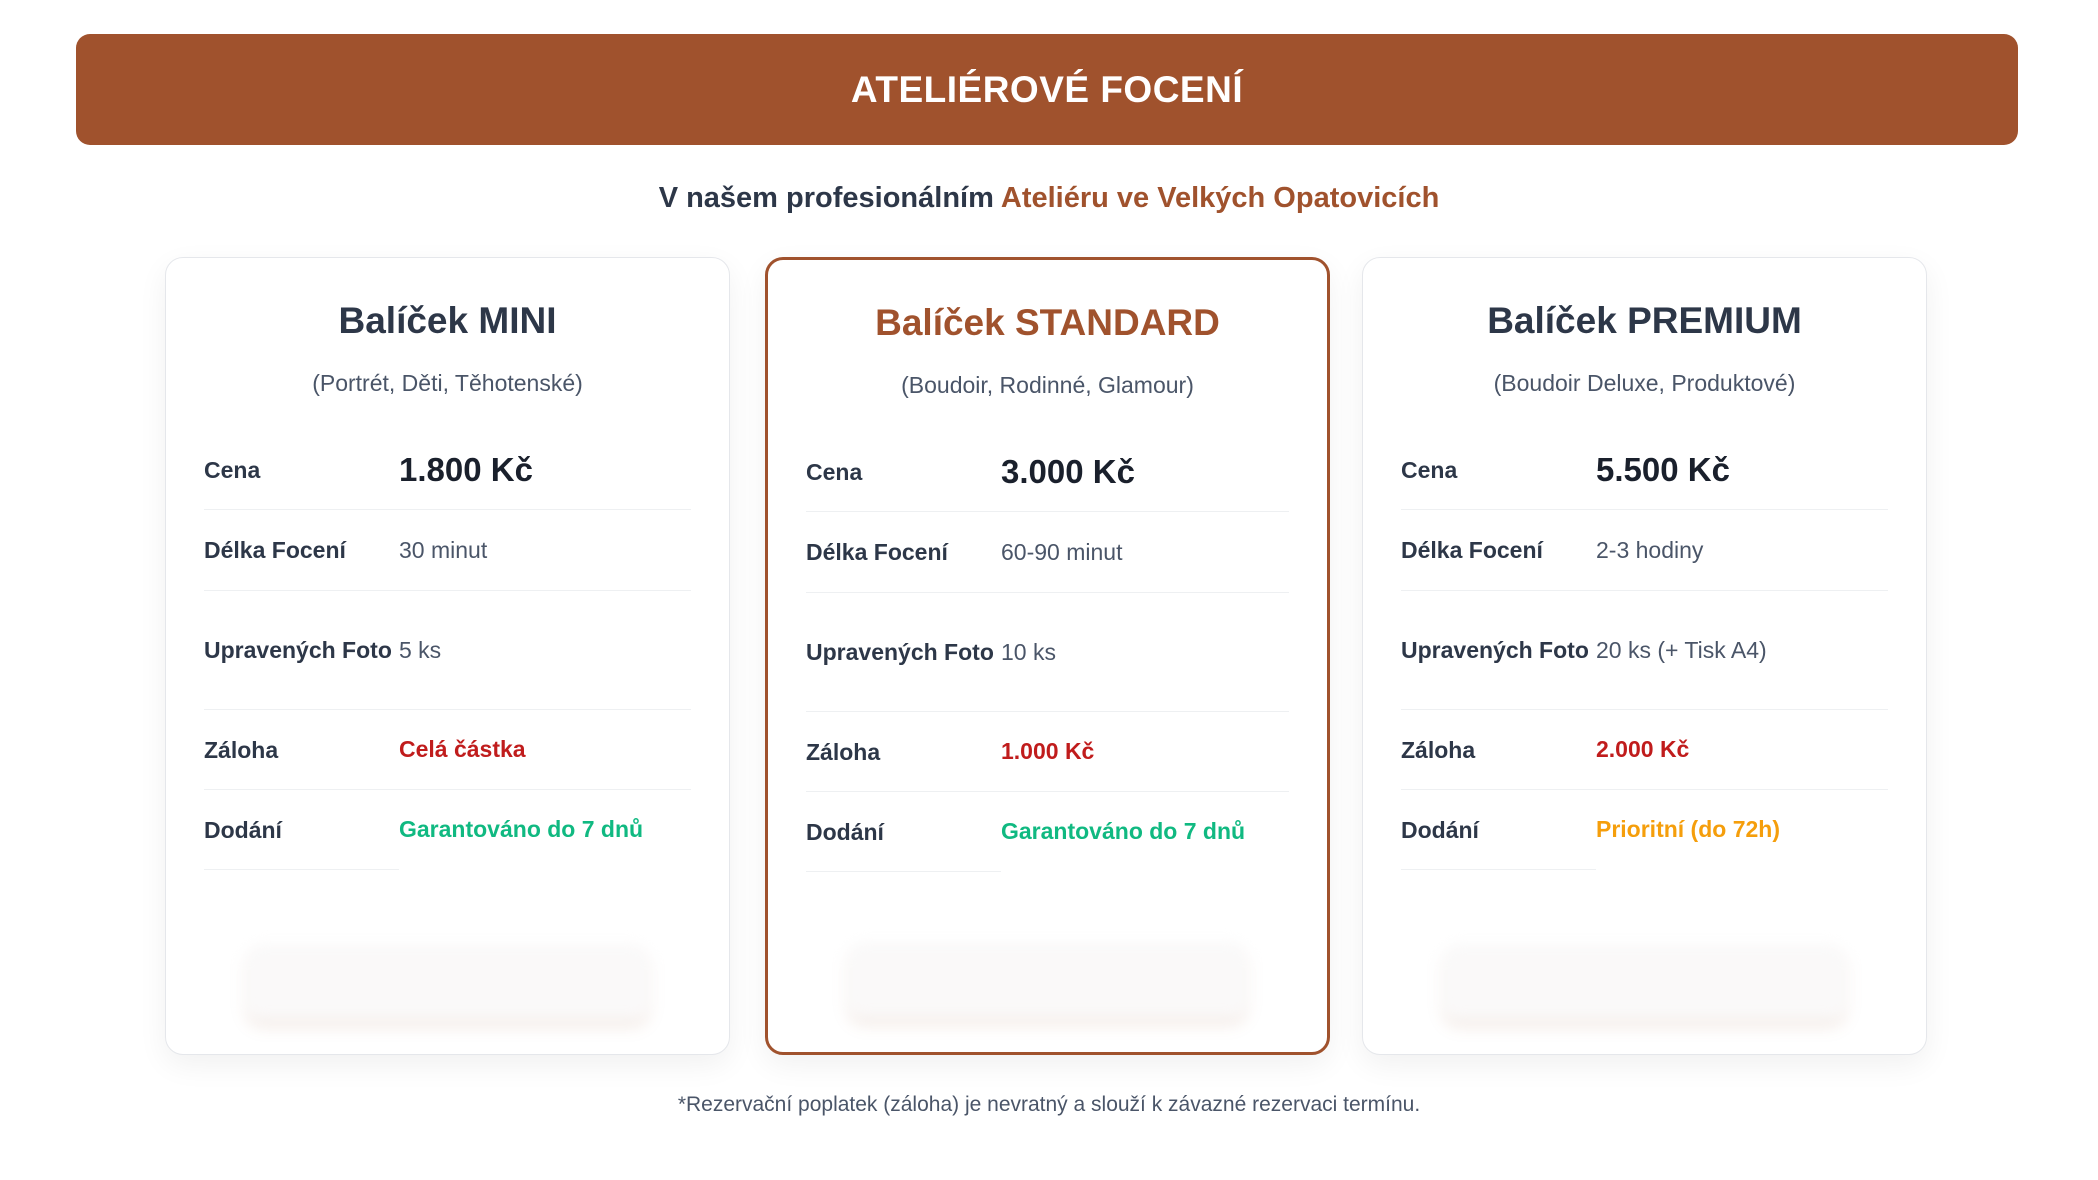 The width and height of the screenshot is (2098, 1180). What do you see at coordinates (1742, 749) in the screenshot?
I see `deposit-value: 2.000 Kč` at bounding box center [1742, 749].